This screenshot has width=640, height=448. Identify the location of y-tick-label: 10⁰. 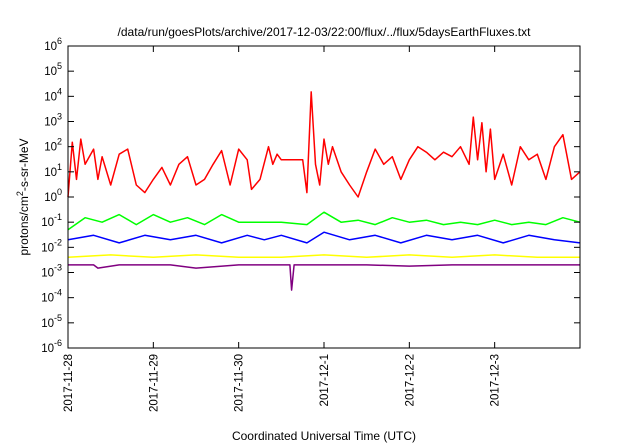
(53, 195).